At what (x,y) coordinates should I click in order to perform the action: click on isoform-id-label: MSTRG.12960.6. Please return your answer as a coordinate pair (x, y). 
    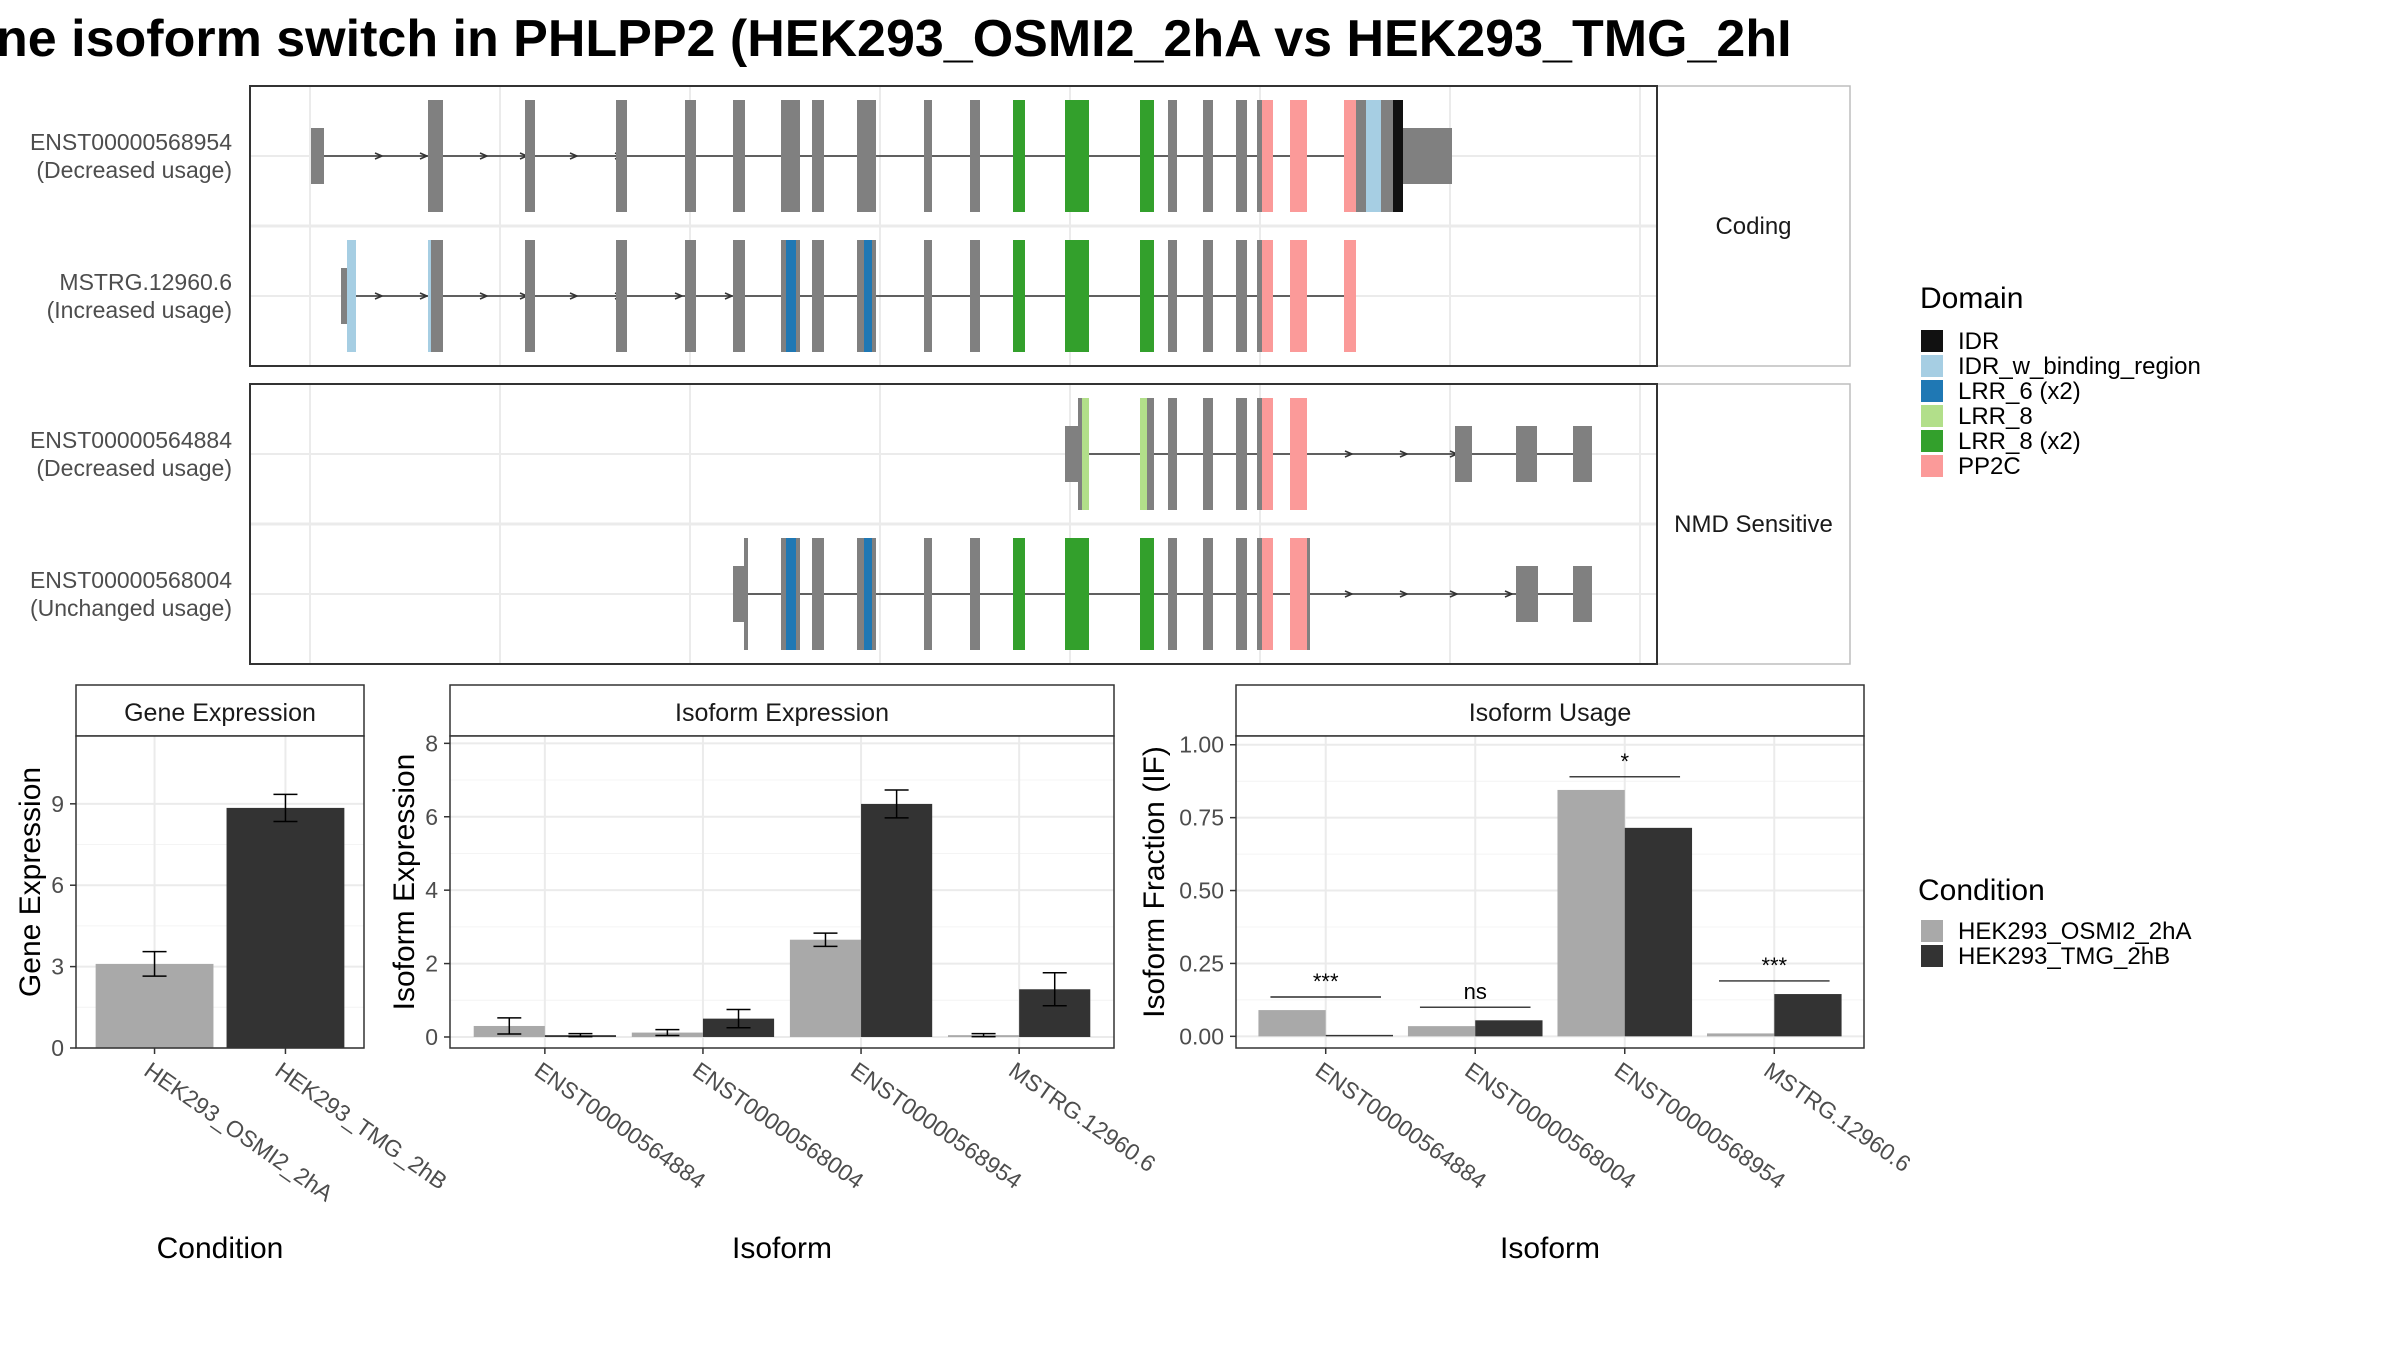
    Looking at the image, I should click on (145, 282).